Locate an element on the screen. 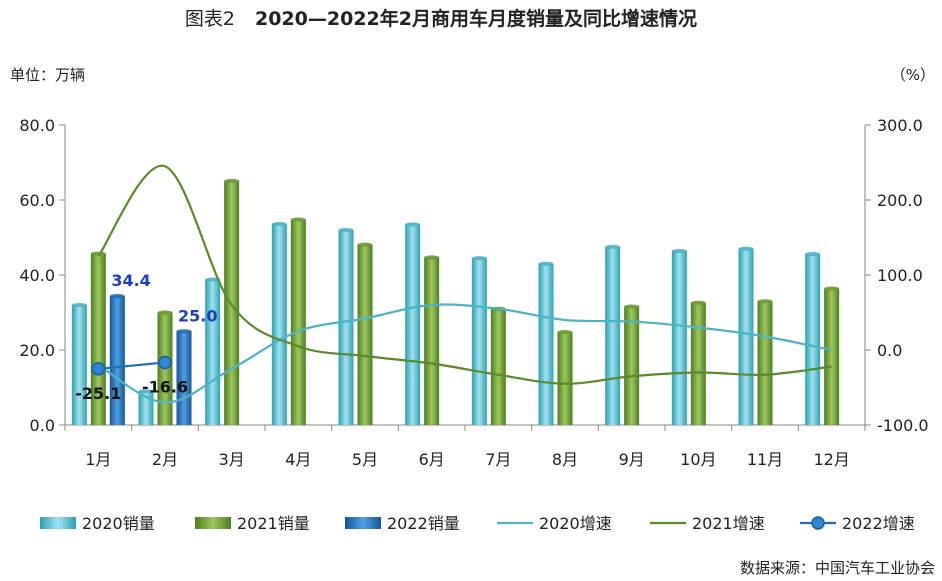 This screenshot has height=581, width=942. x-axis-tick-label: 12月 is located at coordinates (831, 459).